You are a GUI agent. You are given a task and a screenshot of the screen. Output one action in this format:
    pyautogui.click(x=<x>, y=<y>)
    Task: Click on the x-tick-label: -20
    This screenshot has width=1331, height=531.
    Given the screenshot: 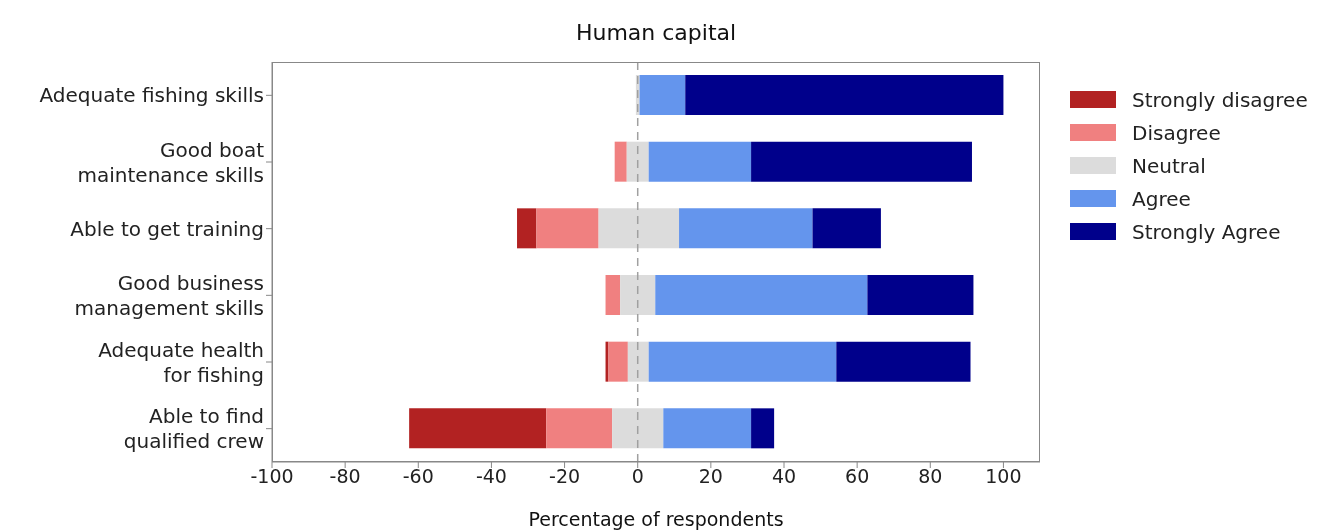 What is the action you would take?
    pyautogui.click(x=565, y=476)
    